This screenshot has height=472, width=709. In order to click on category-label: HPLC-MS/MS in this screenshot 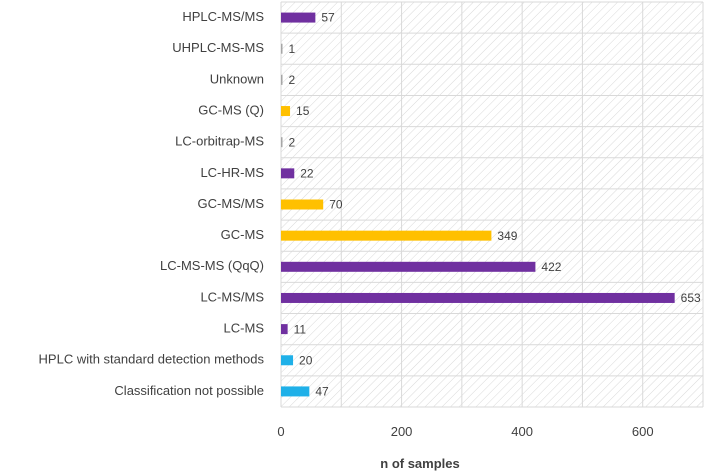, I will do `click(223, 16)`.